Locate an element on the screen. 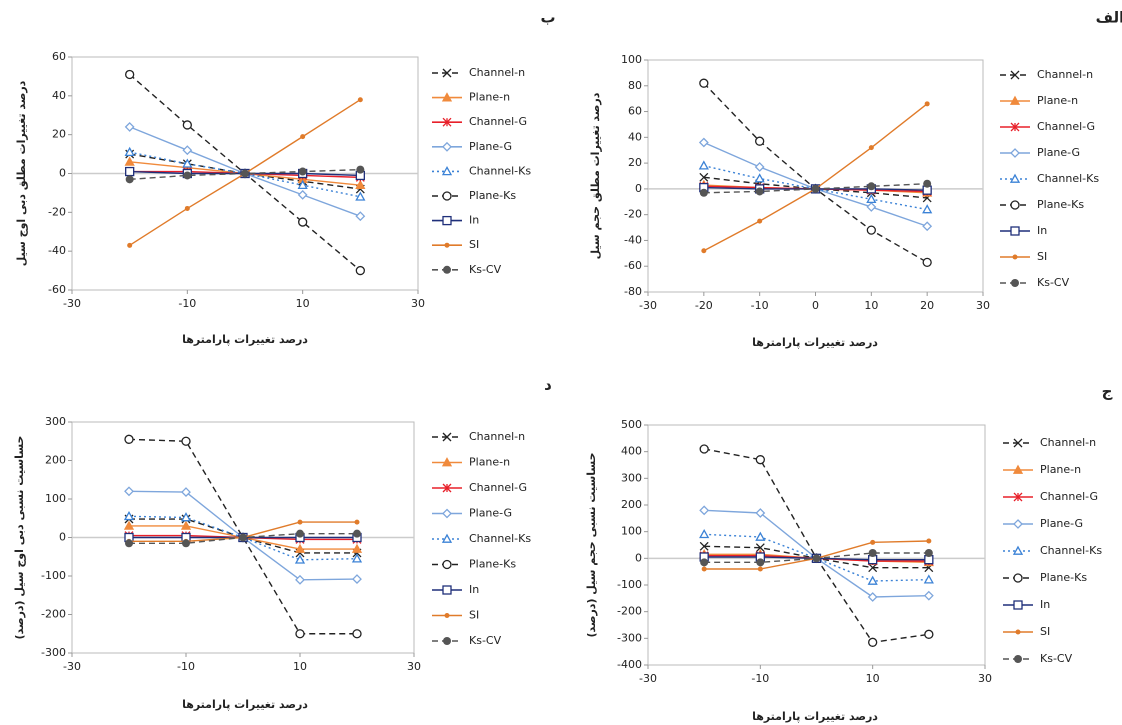 The image size is (1122, 725). x-axis-label: درصد تغییرات پارامترها is located at coordinates (245, 704).